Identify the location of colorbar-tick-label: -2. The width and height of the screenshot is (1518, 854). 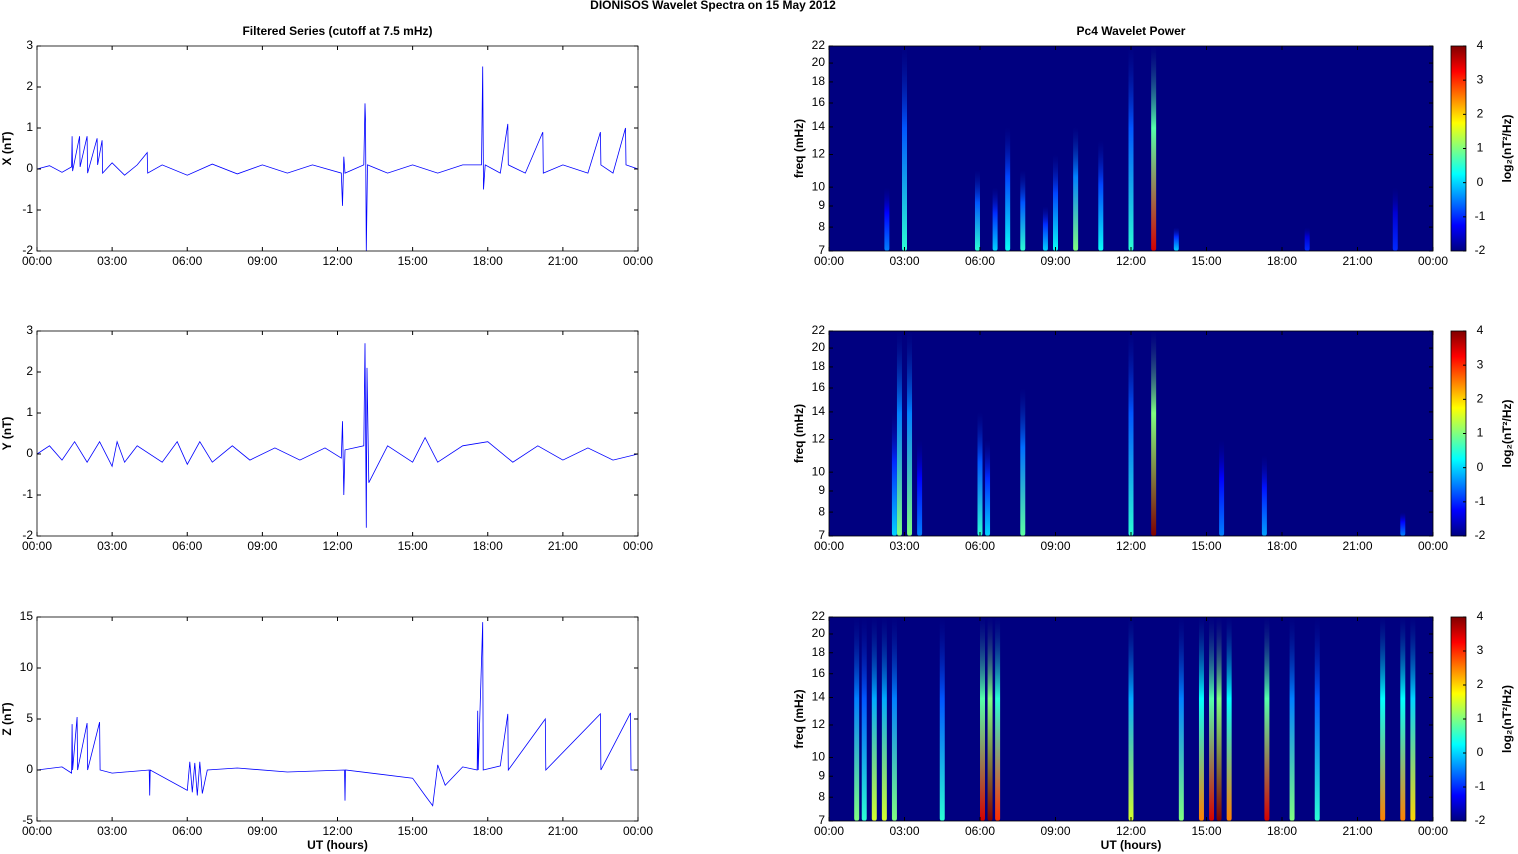
(1480, 535).